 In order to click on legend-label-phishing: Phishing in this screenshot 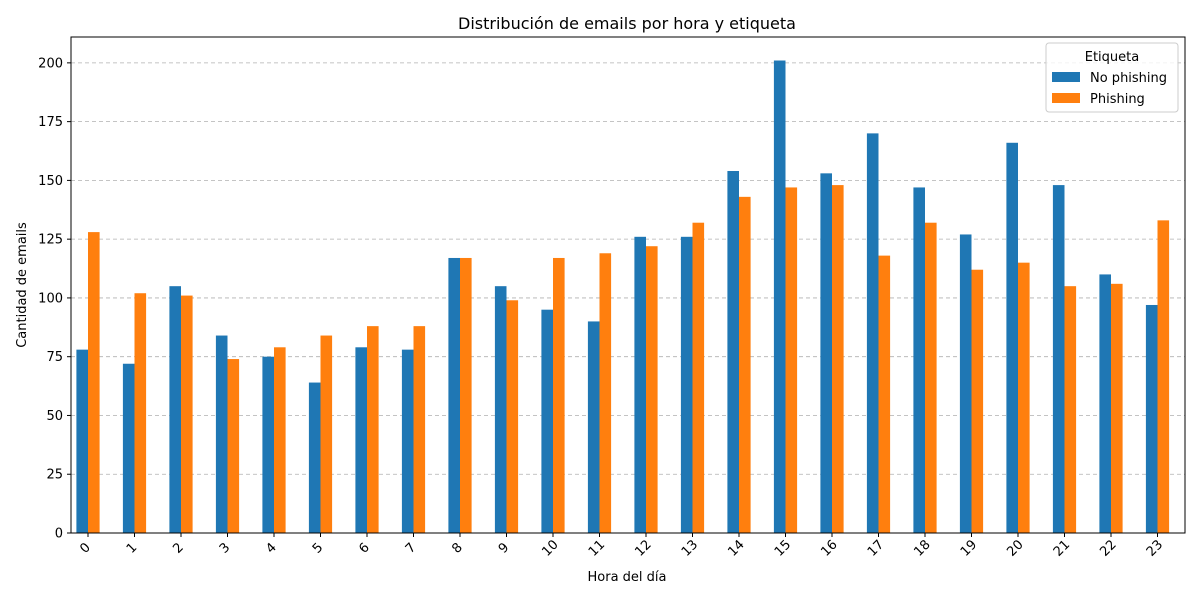, I will do `click(1117, 99)`.